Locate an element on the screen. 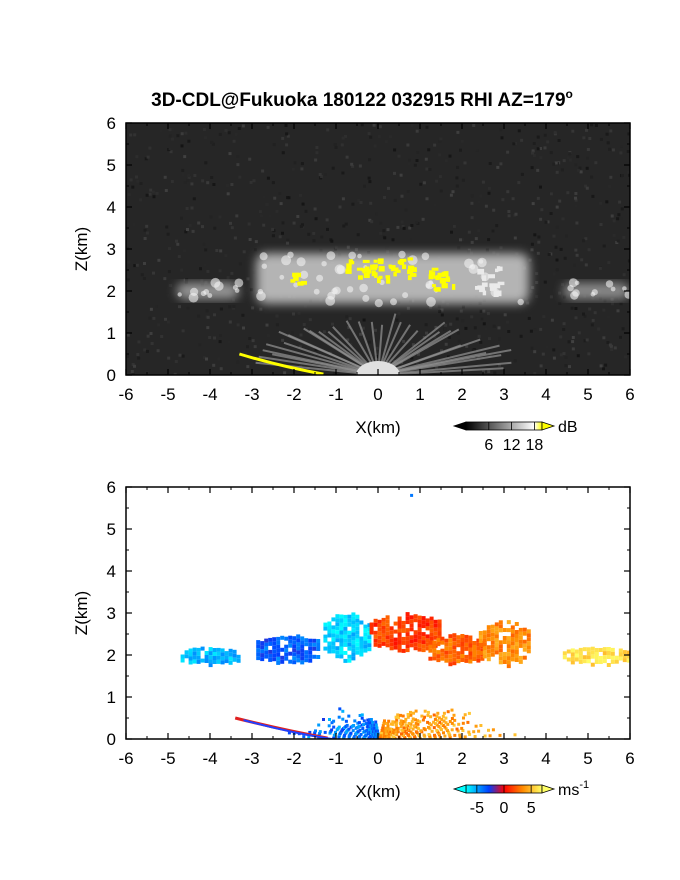 The width and height of the screenshot is (680, 880). velocity-colorbar-arrow-high is located at coordinates (548, 789).